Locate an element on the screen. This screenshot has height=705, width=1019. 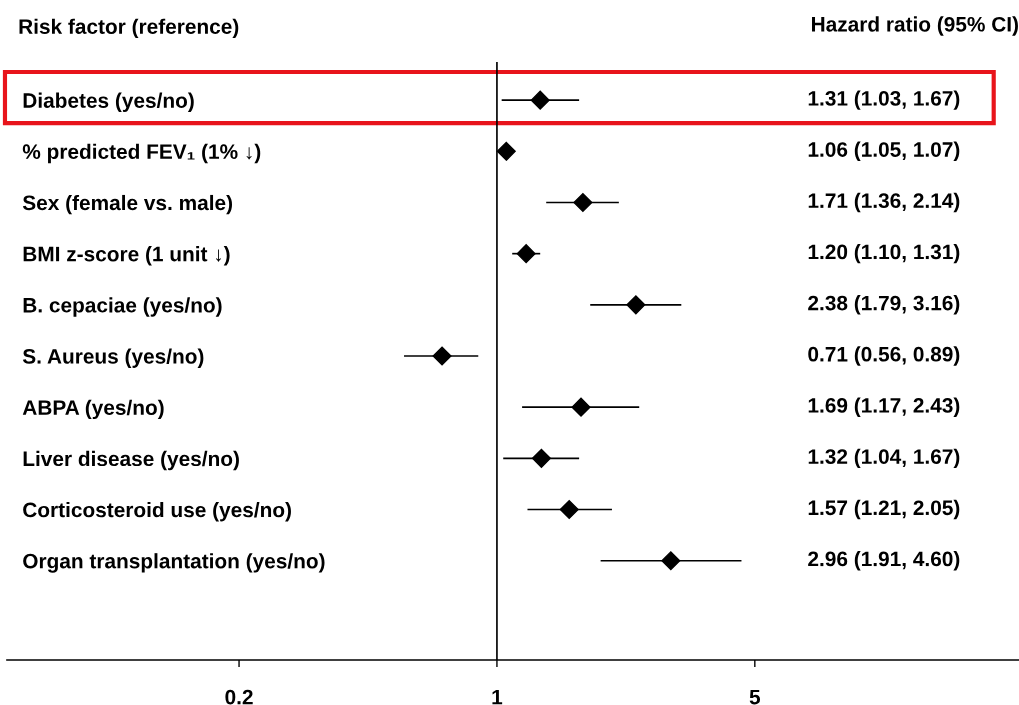
x-tick-label: 1 is located at coordinates (497, 697).